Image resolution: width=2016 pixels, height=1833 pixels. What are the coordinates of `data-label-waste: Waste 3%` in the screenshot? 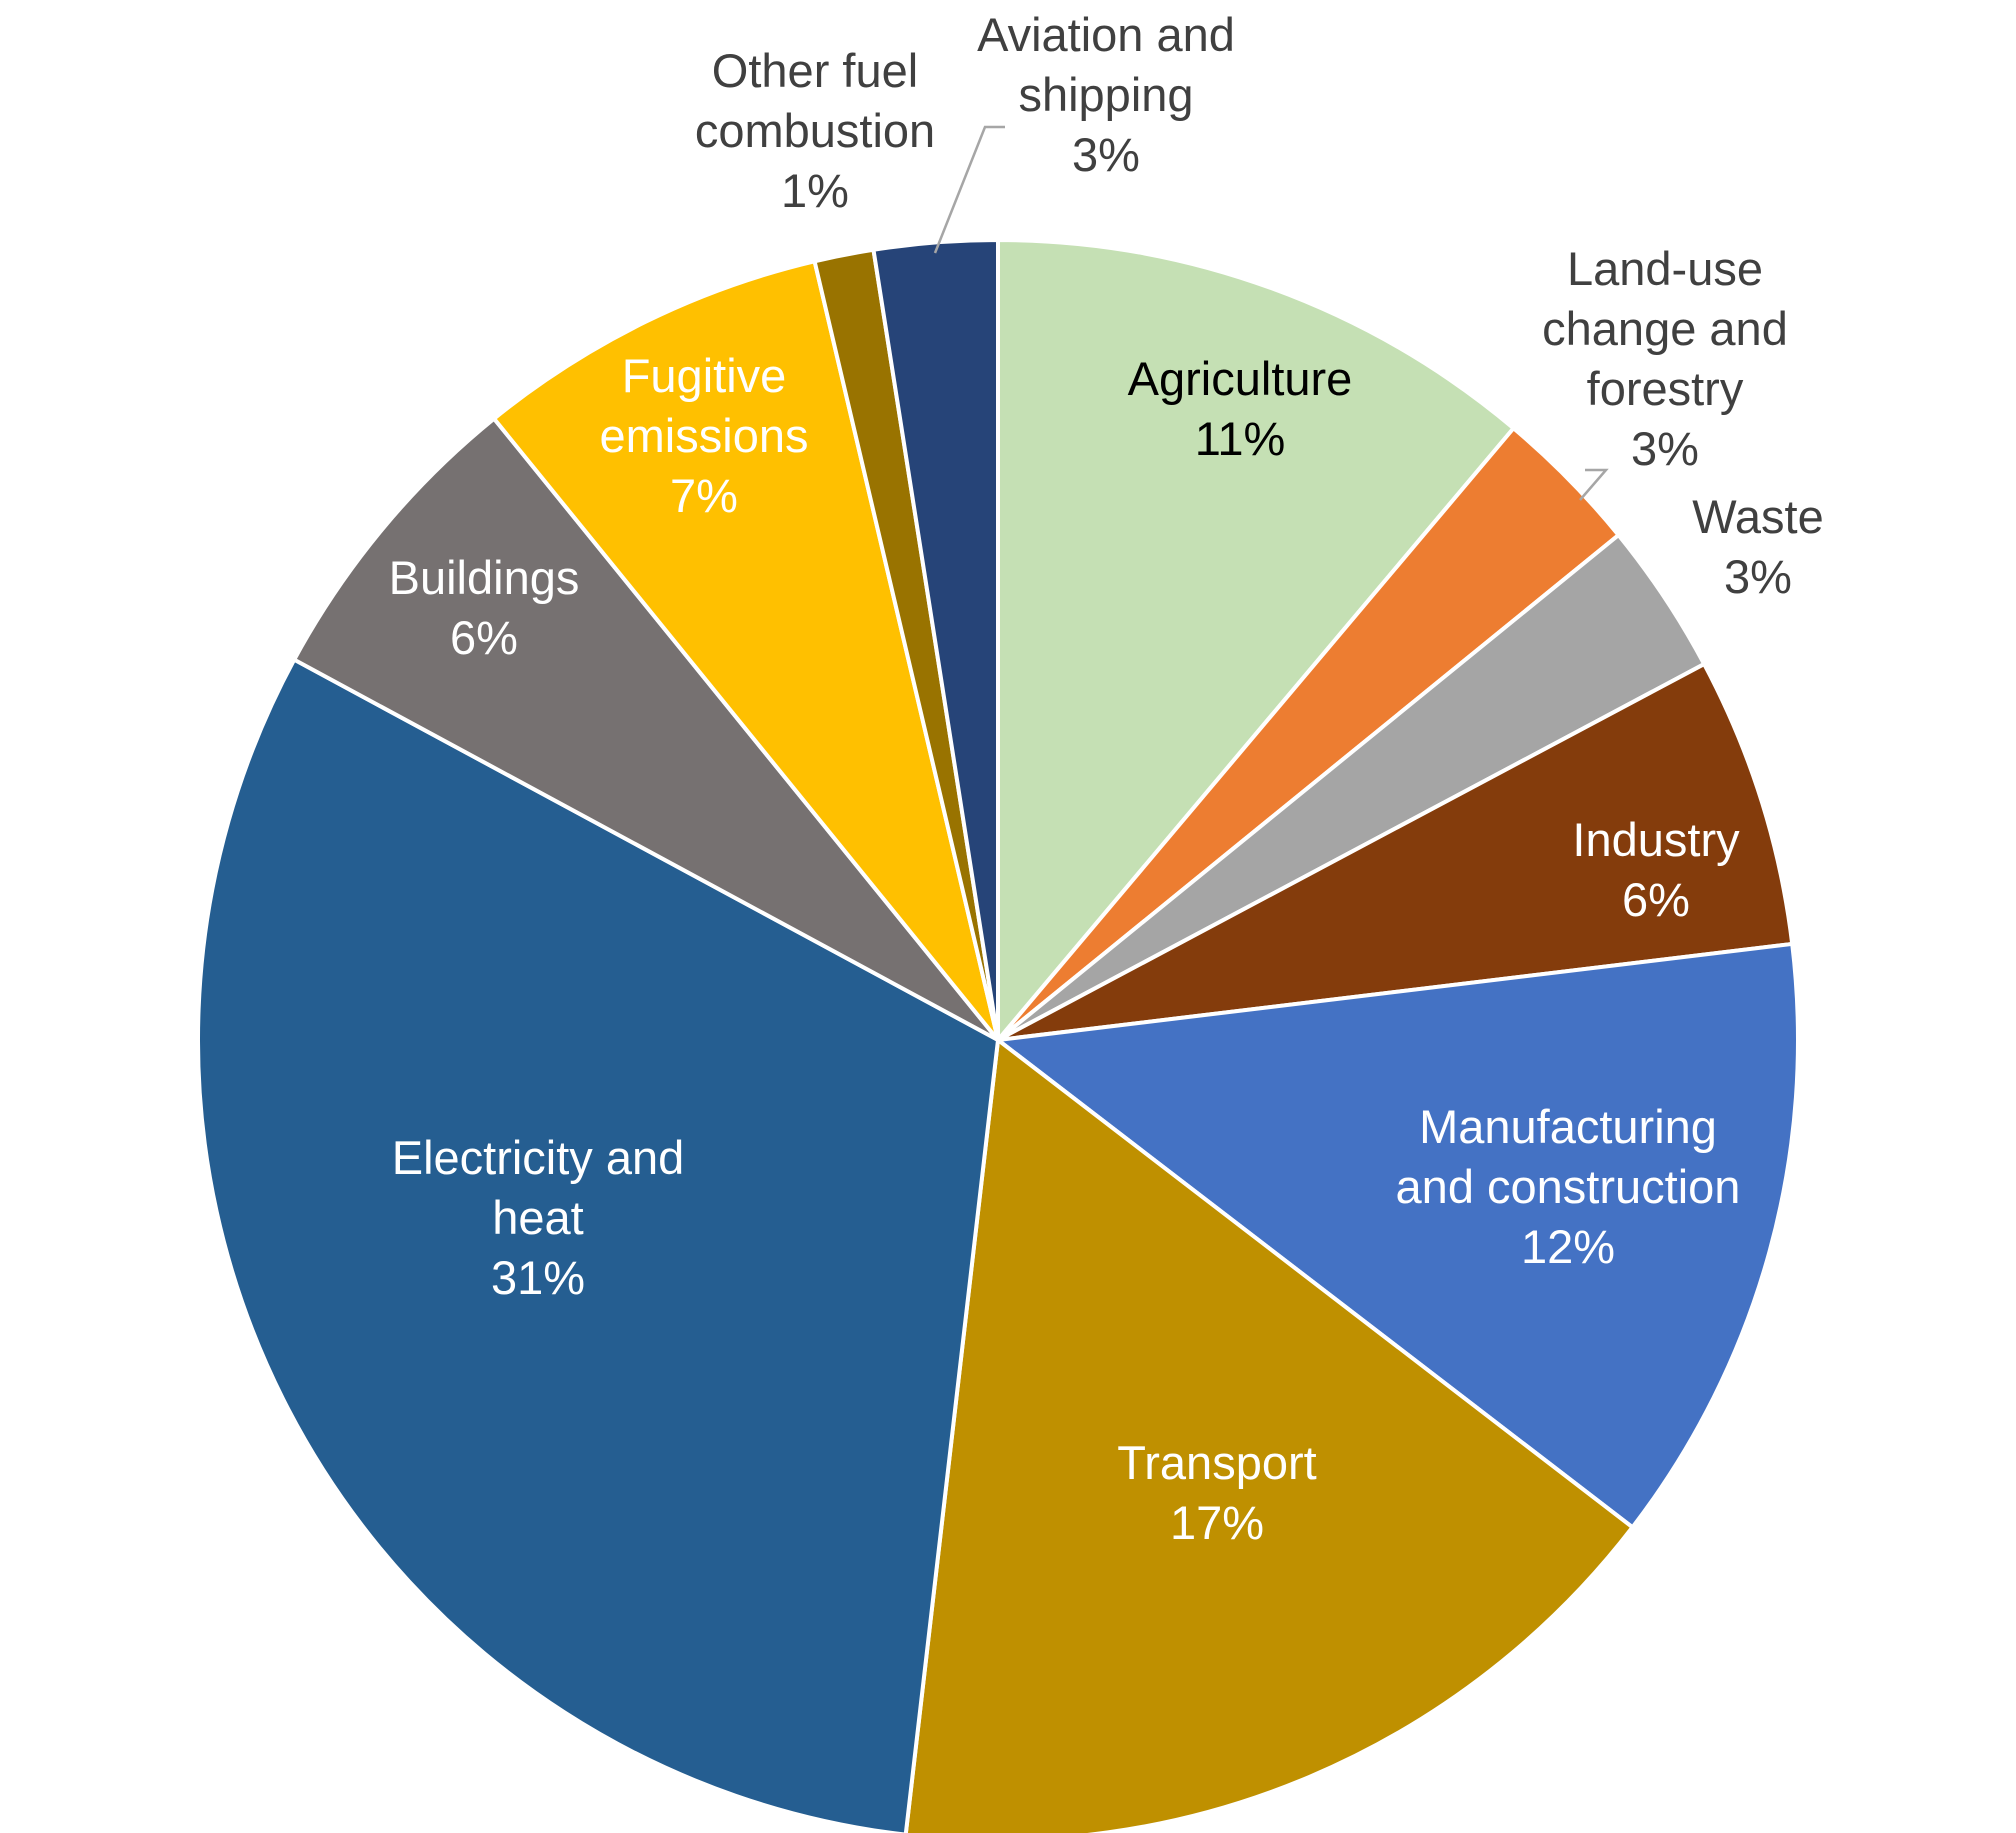 It's located at (1757, 546).